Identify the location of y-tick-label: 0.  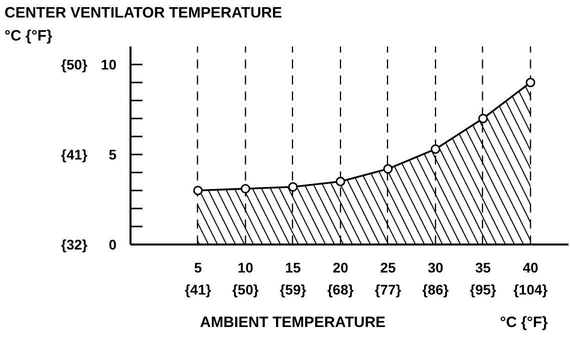
(112, 244).